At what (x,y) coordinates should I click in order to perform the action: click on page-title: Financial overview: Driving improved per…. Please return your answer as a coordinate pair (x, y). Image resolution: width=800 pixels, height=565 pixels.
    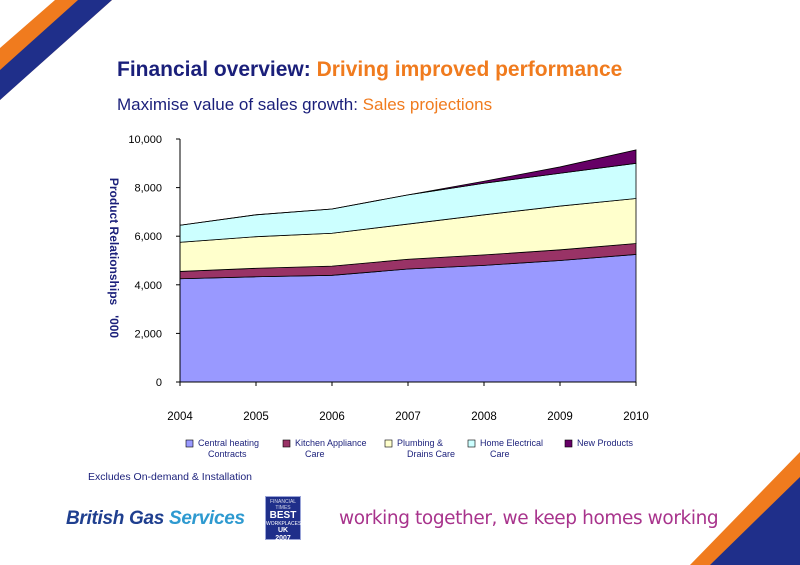
    Looking at the image, I should click on (369, 70).